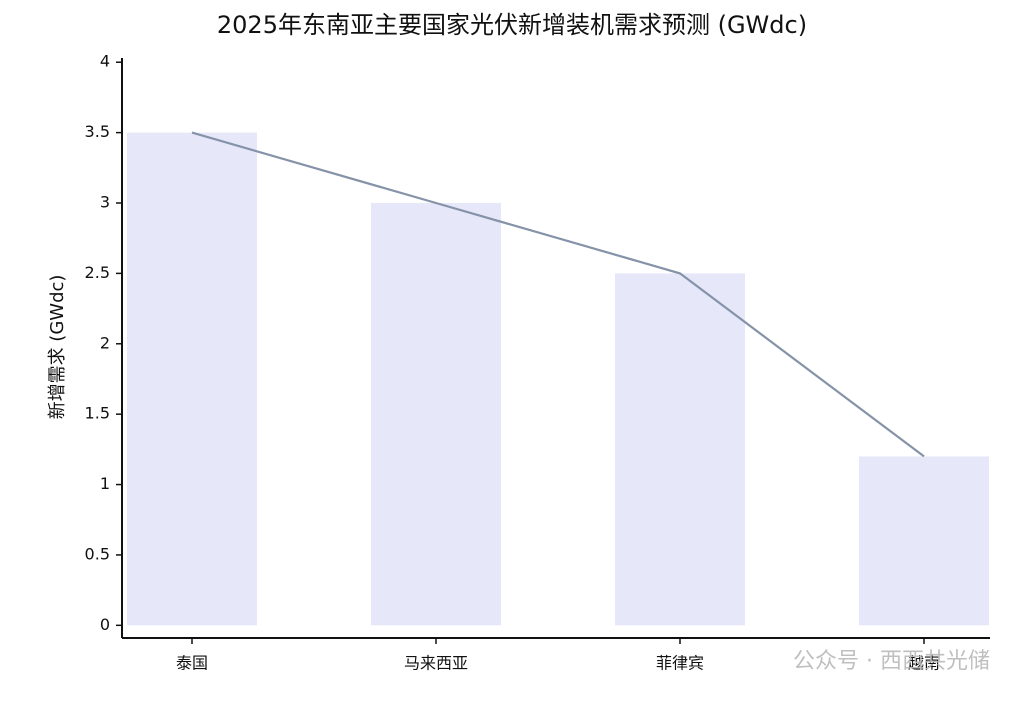 This screenshot has height=703, width=1023. I want to click on y-tick-label: 0.5, so click(97, 553).